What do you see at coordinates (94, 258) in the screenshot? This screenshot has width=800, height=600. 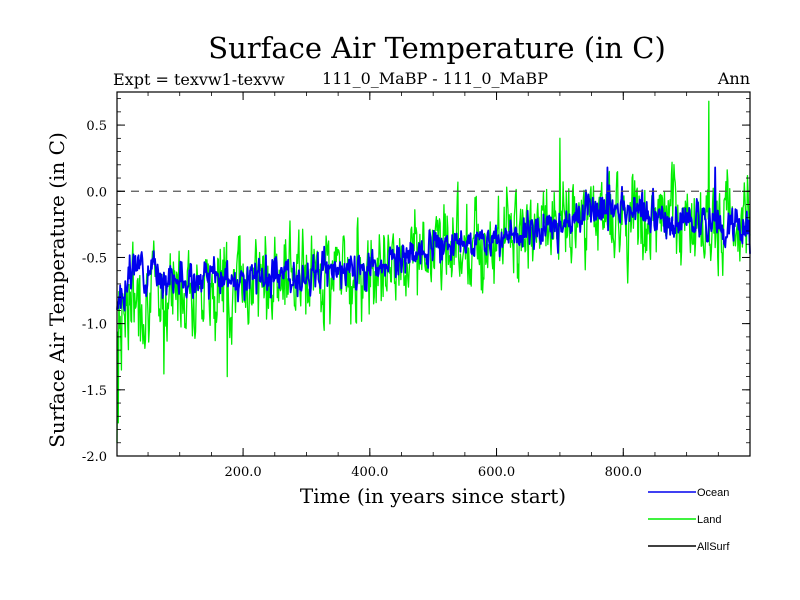 I see `y-tick-label: -0.5` at bounding box center [94, 258].